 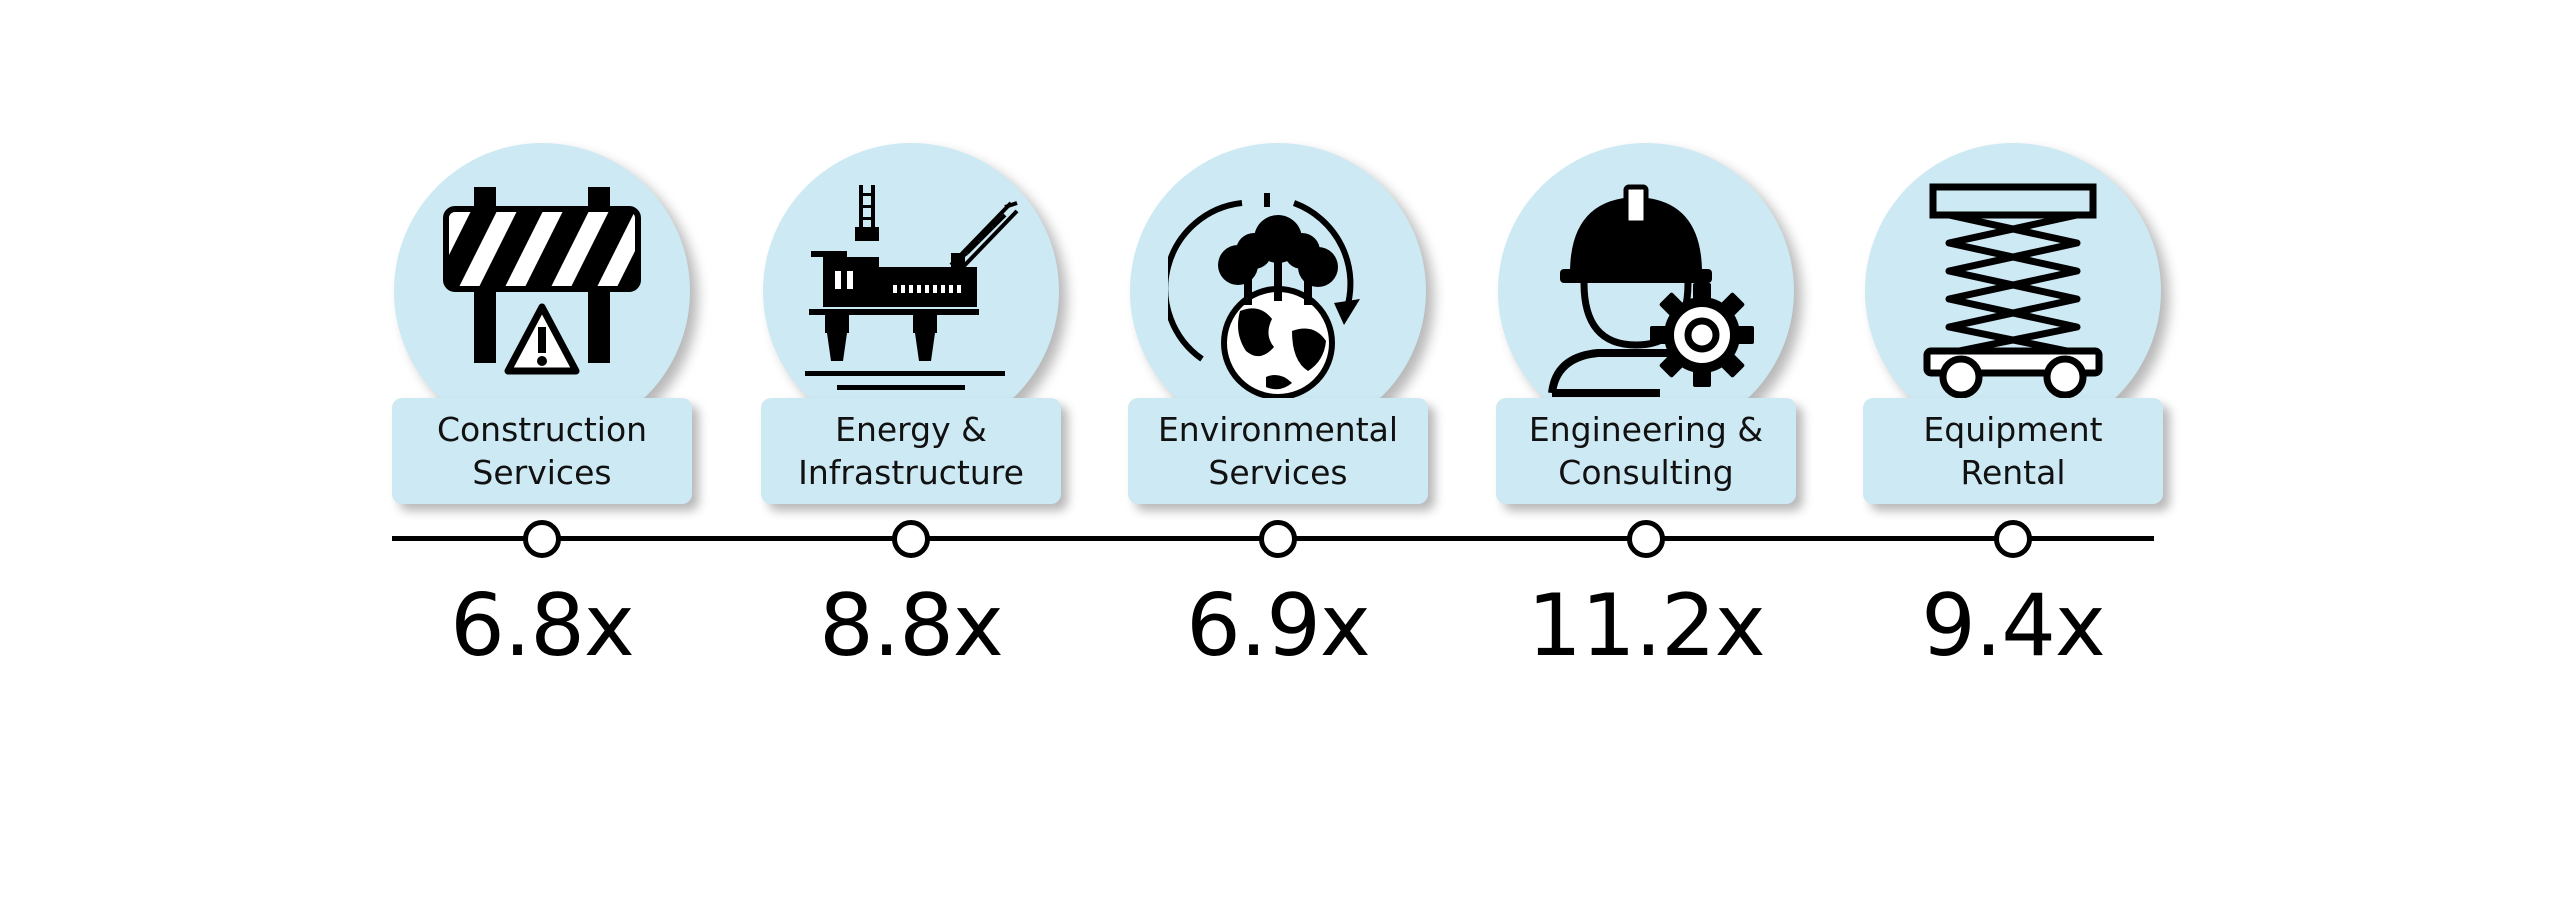 I want to click on equipment-circle, so click(x=2013, y=291).